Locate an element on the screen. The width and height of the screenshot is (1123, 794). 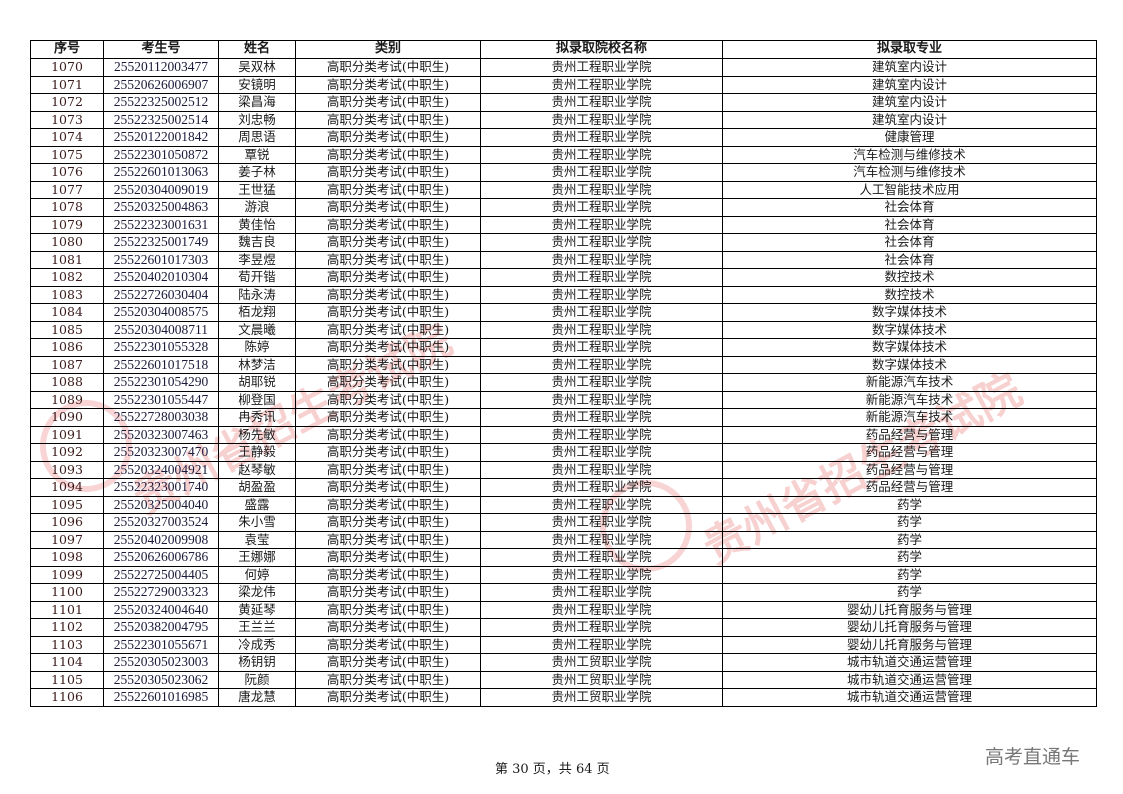
exam-no-cell: 25522601017518 is located at coordinates (161, 364).